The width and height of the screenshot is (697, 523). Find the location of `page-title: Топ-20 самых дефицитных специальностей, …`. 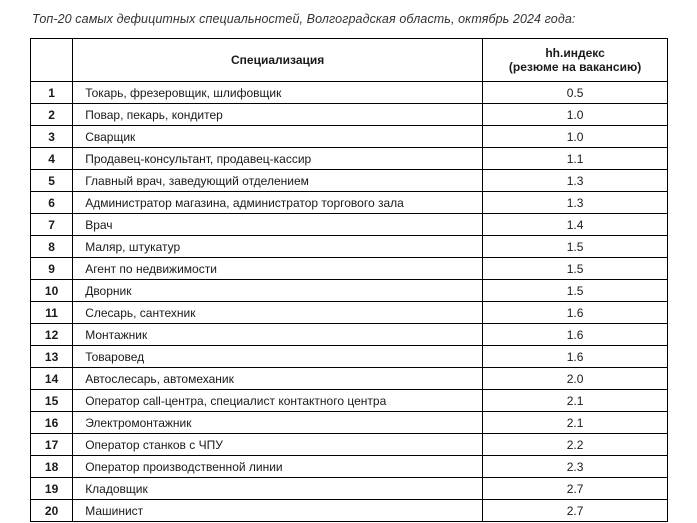

page-title: Топ-20 самых дефицитных специальностей, … is located at coordinates (304, 19).